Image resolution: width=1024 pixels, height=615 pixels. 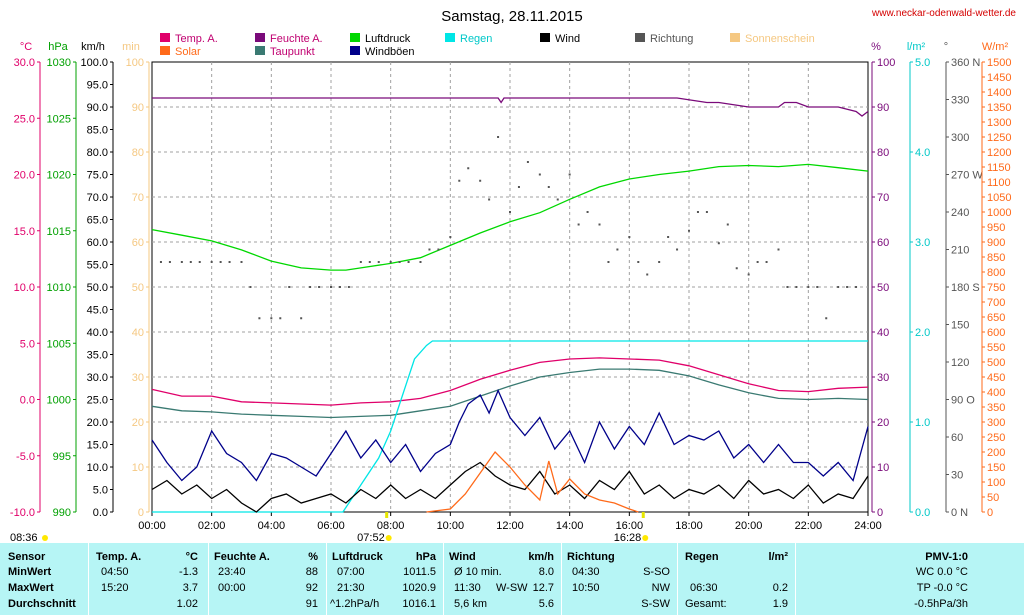 I want to click on summary-header-temp-unit: °C, so click(x=191, y=557).